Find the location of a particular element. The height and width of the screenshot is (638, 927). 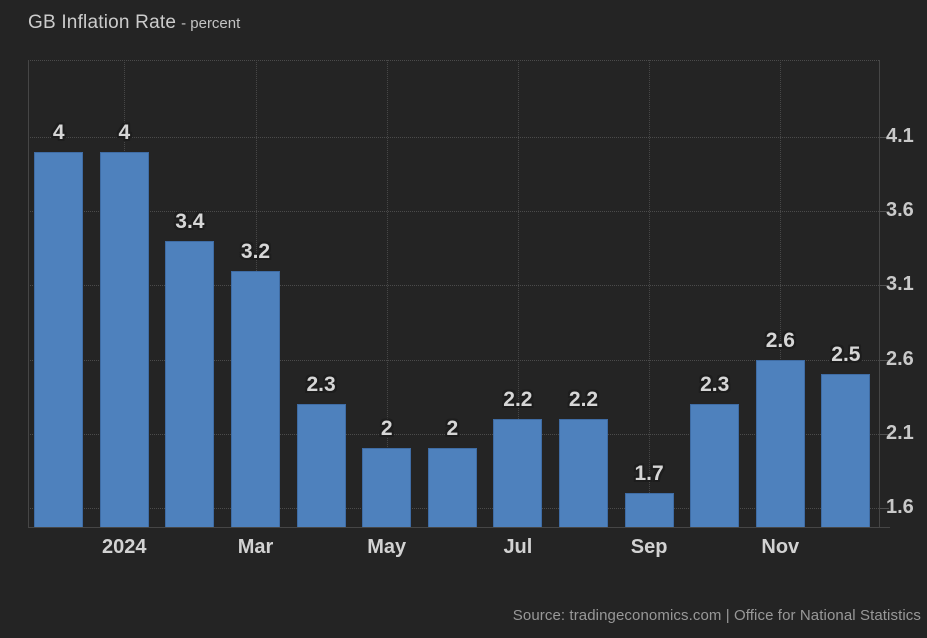

bar-value-label: 2.6 is located at coordinates (780, 340).